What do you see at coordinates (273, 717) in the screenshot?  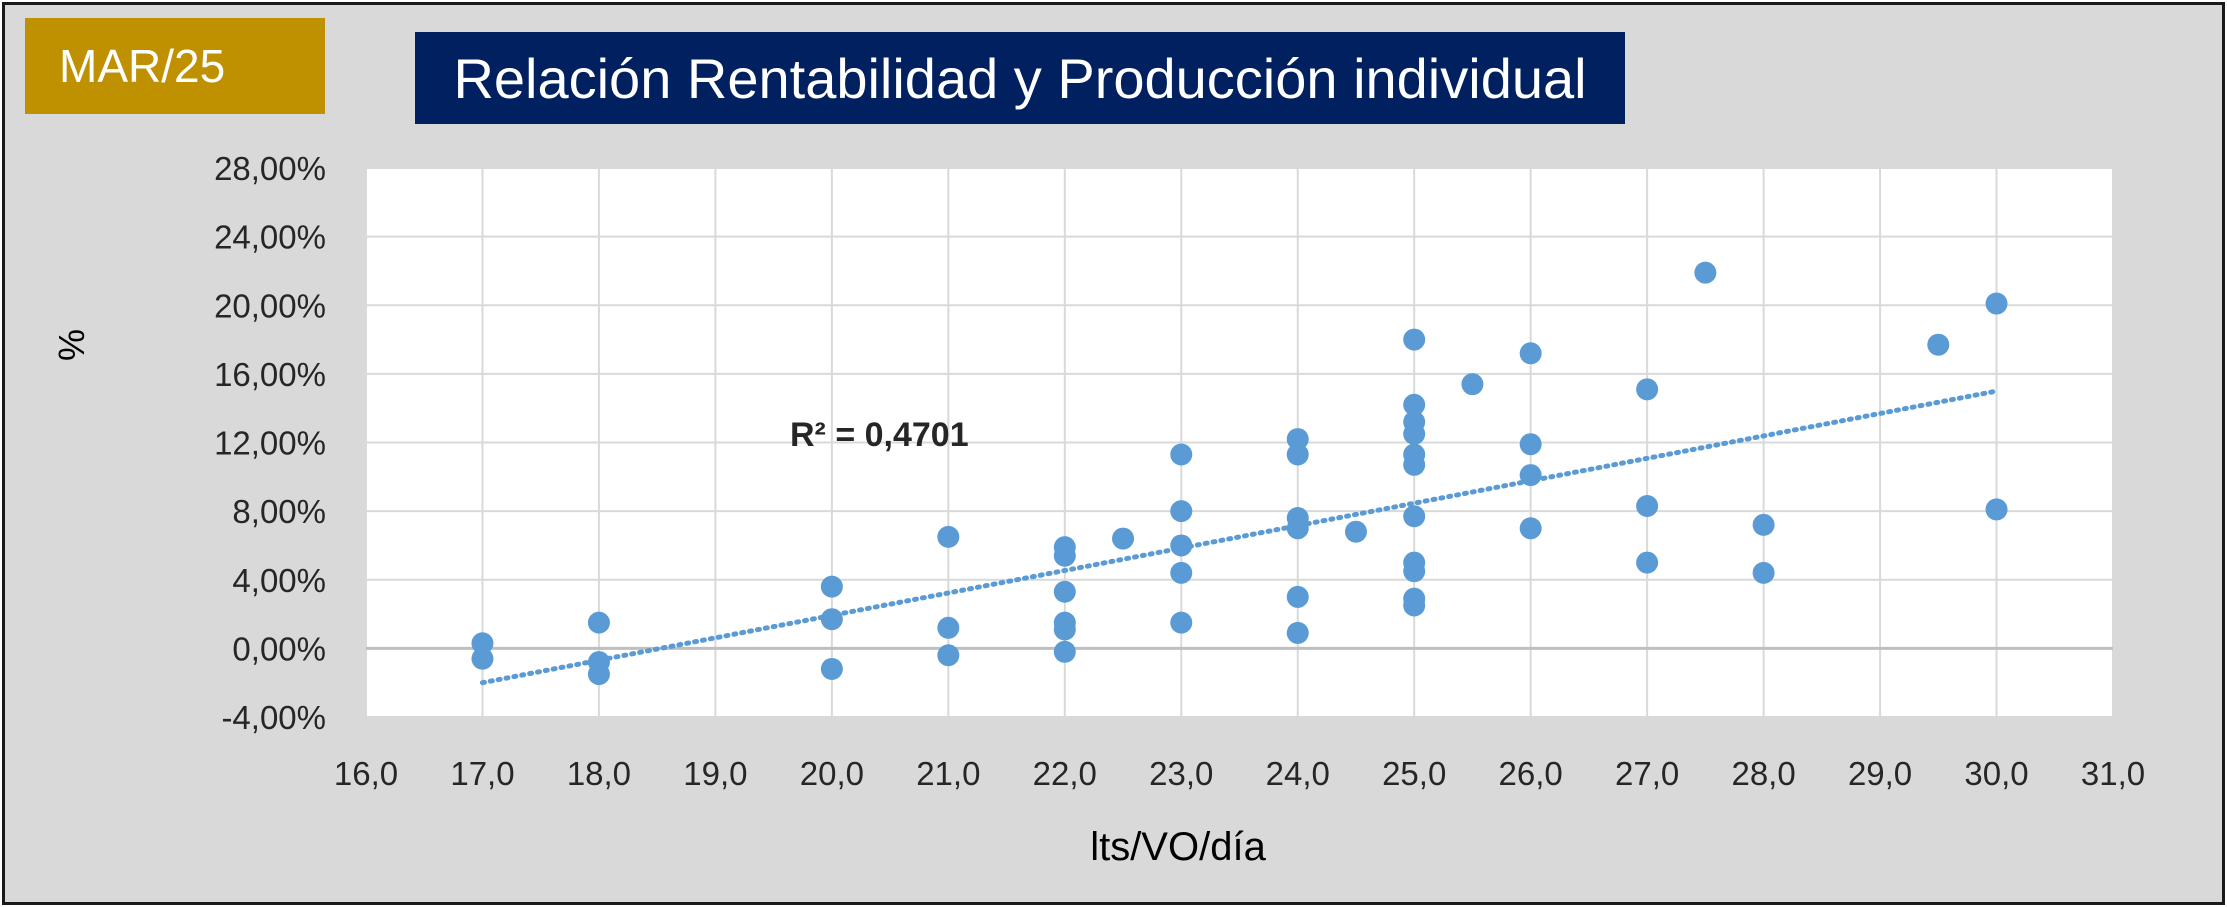 I see `y-tick-label: -4,00%` at bounding box center [273, 717].